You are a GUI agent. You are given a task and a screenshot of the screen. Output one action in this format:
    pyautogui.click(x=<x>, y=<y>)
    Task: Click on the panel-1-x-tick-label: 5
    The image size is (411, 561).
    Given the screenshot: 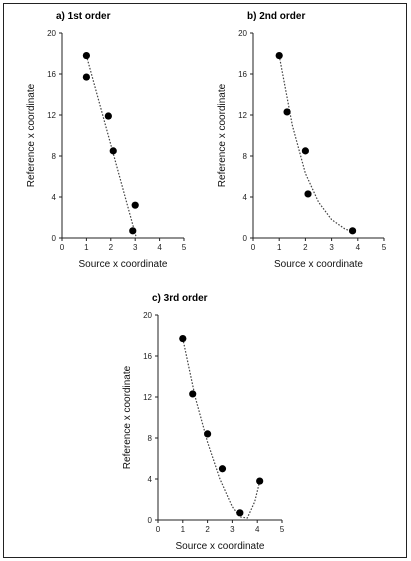 What is the action you would take?
    pyautogui.click(x=184, y=247)
    